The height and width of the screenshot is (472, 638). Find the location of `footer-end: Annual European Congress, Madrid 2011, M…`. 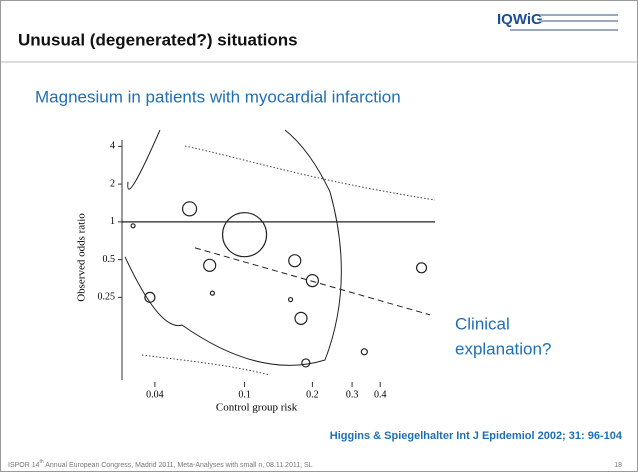

footer-end: Annual European Congress, Madrid 2011, M… is located at coordinates (178, 465).